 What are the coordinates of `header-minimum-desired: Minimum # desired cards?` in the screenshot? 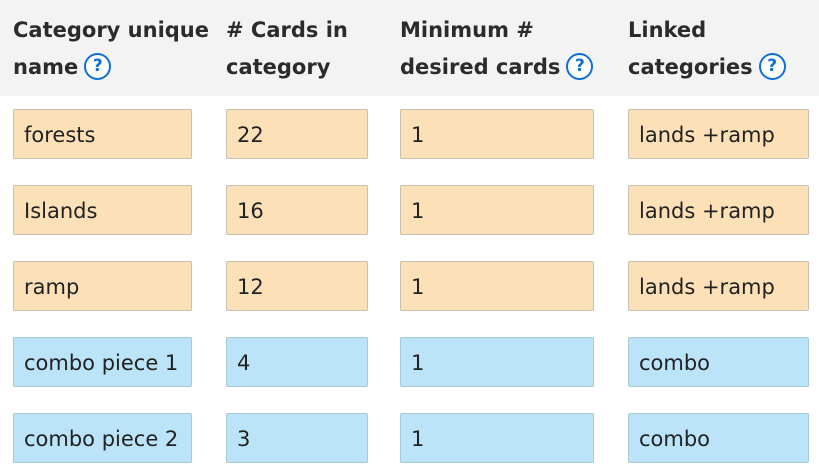 It's located at (497, 49).